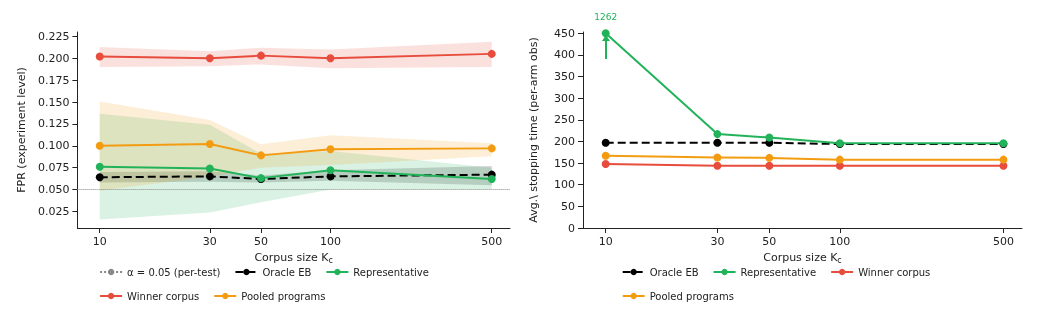 The width and height of the screenshot is (1041, 314). I want to click on y-tick-label: 0.125, so click(53, 124).